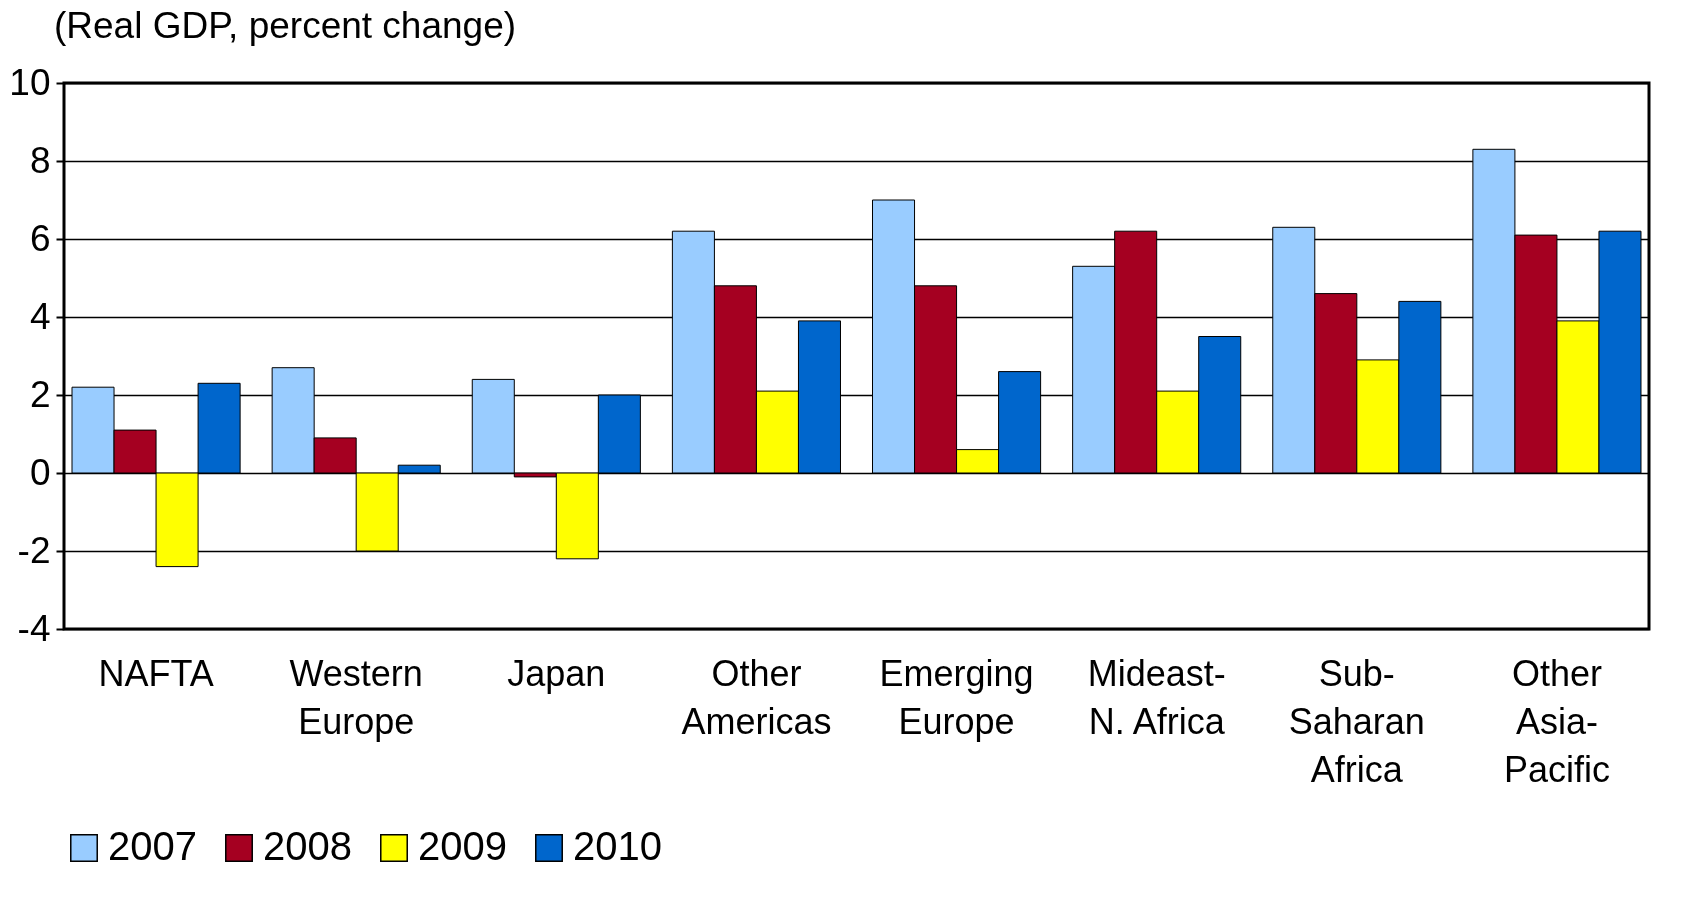 The height and width of the screenshot is (914, 1697). What do you see at coordinates (40, 238) in the screenshot?
I see `y-tick-label: 6` at bounding box center [40, 238].